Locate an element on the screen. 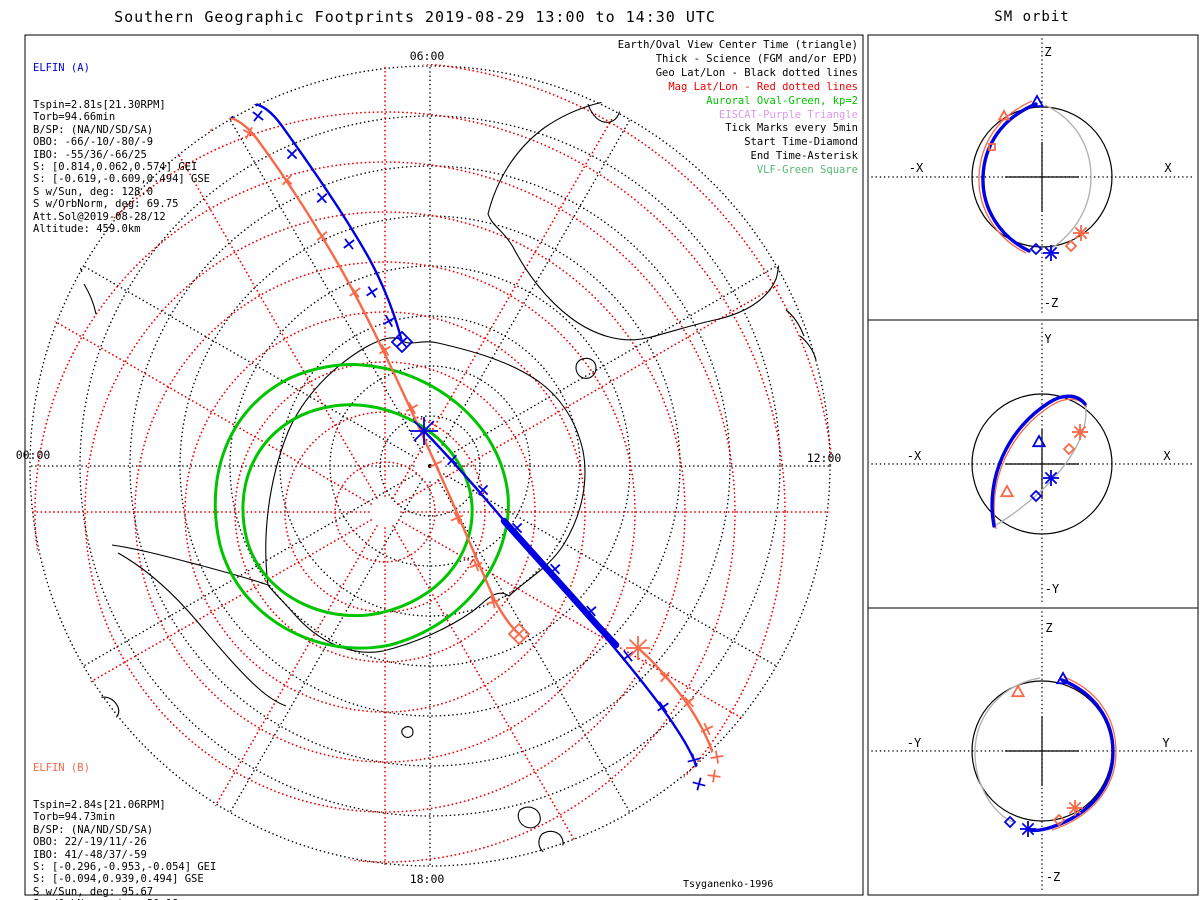 This screenshot has width=1200, height=900. panel2-axis-right: X is located at coordinates (1167, 456).